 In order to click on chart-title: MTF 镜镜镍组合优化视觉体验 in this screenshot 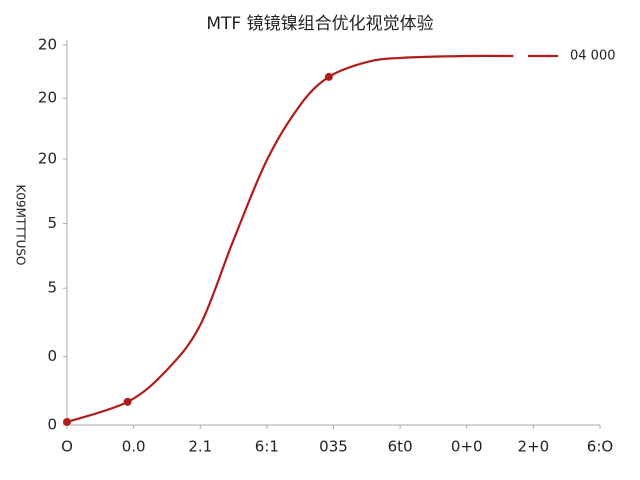, I will do `click(319, 24)`.